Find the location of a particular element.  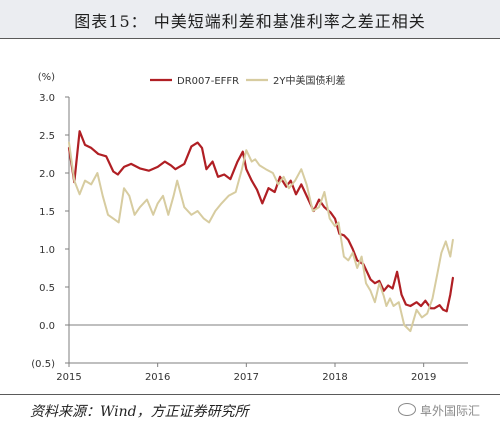

x-tick-label: 2015 is located at coordinates (68, 377).